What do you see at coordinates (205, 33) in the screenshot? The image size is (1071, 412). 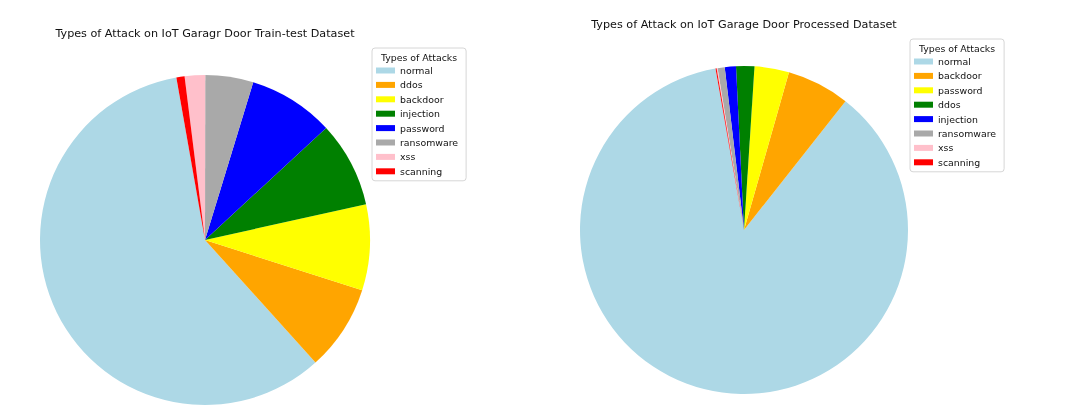 I see `chart-title: Types of Attack on IoT Garagr Door Train-test Dataset` at bounding box center [205, 33].